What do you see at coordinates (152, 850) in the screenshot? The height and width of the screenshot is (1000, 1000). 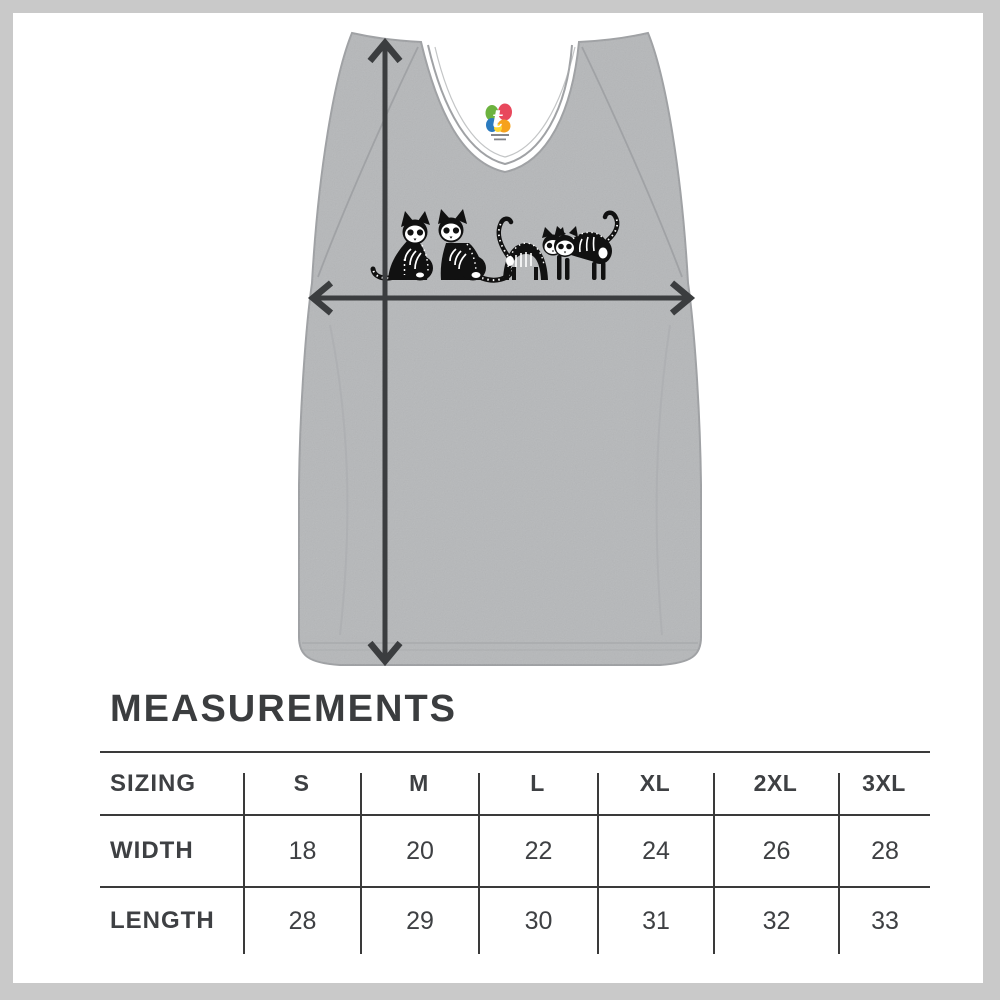 I see `row-label-width: WIDTH` at bounding box center [152, 850].